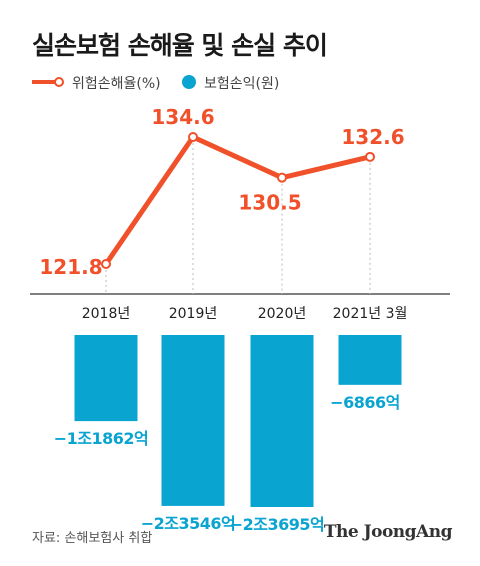  I want to click on legend-line-label: 위험손해율(%), so click(116, 84).